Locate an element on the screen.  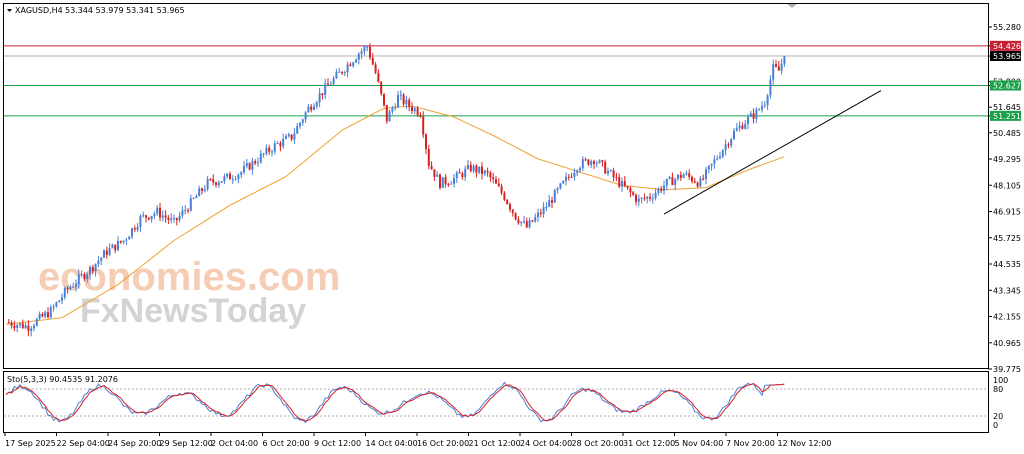
time-tick-label: 22 Sep 04:00 is located at coordinates (83, 443).